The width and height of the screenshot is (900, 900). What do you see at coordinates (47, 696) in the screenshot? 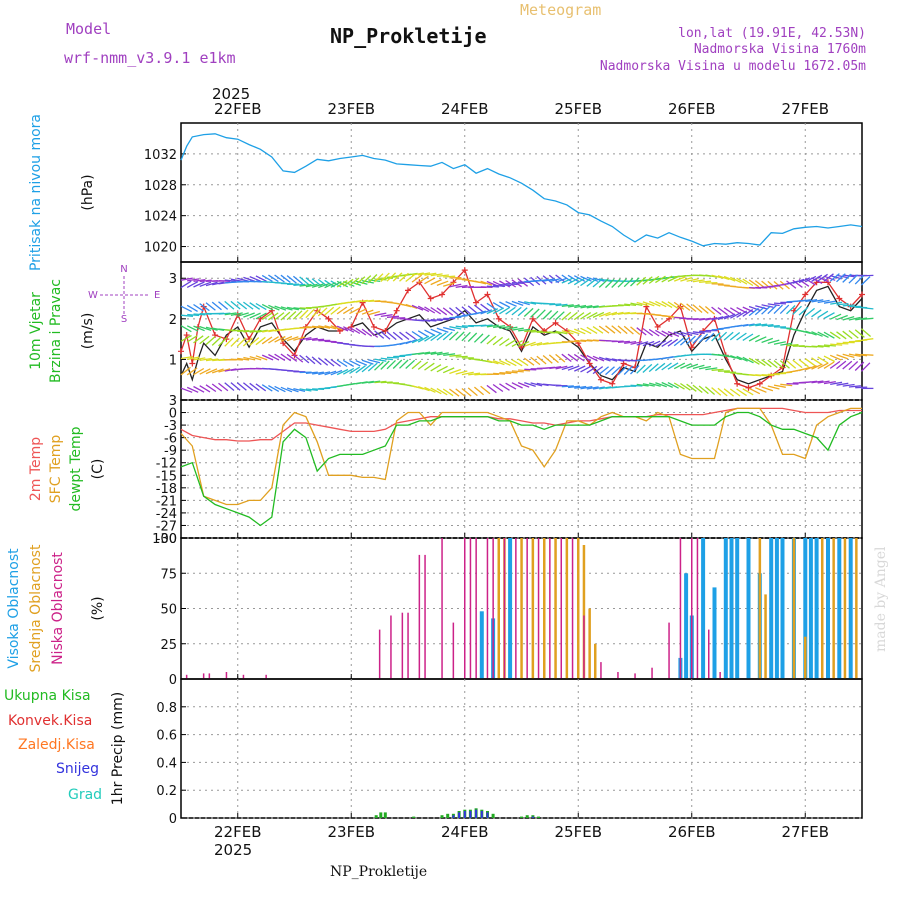
I see `legend-ukupna-kisa: Ukupna Kisa` at bounding box center [47, 696].